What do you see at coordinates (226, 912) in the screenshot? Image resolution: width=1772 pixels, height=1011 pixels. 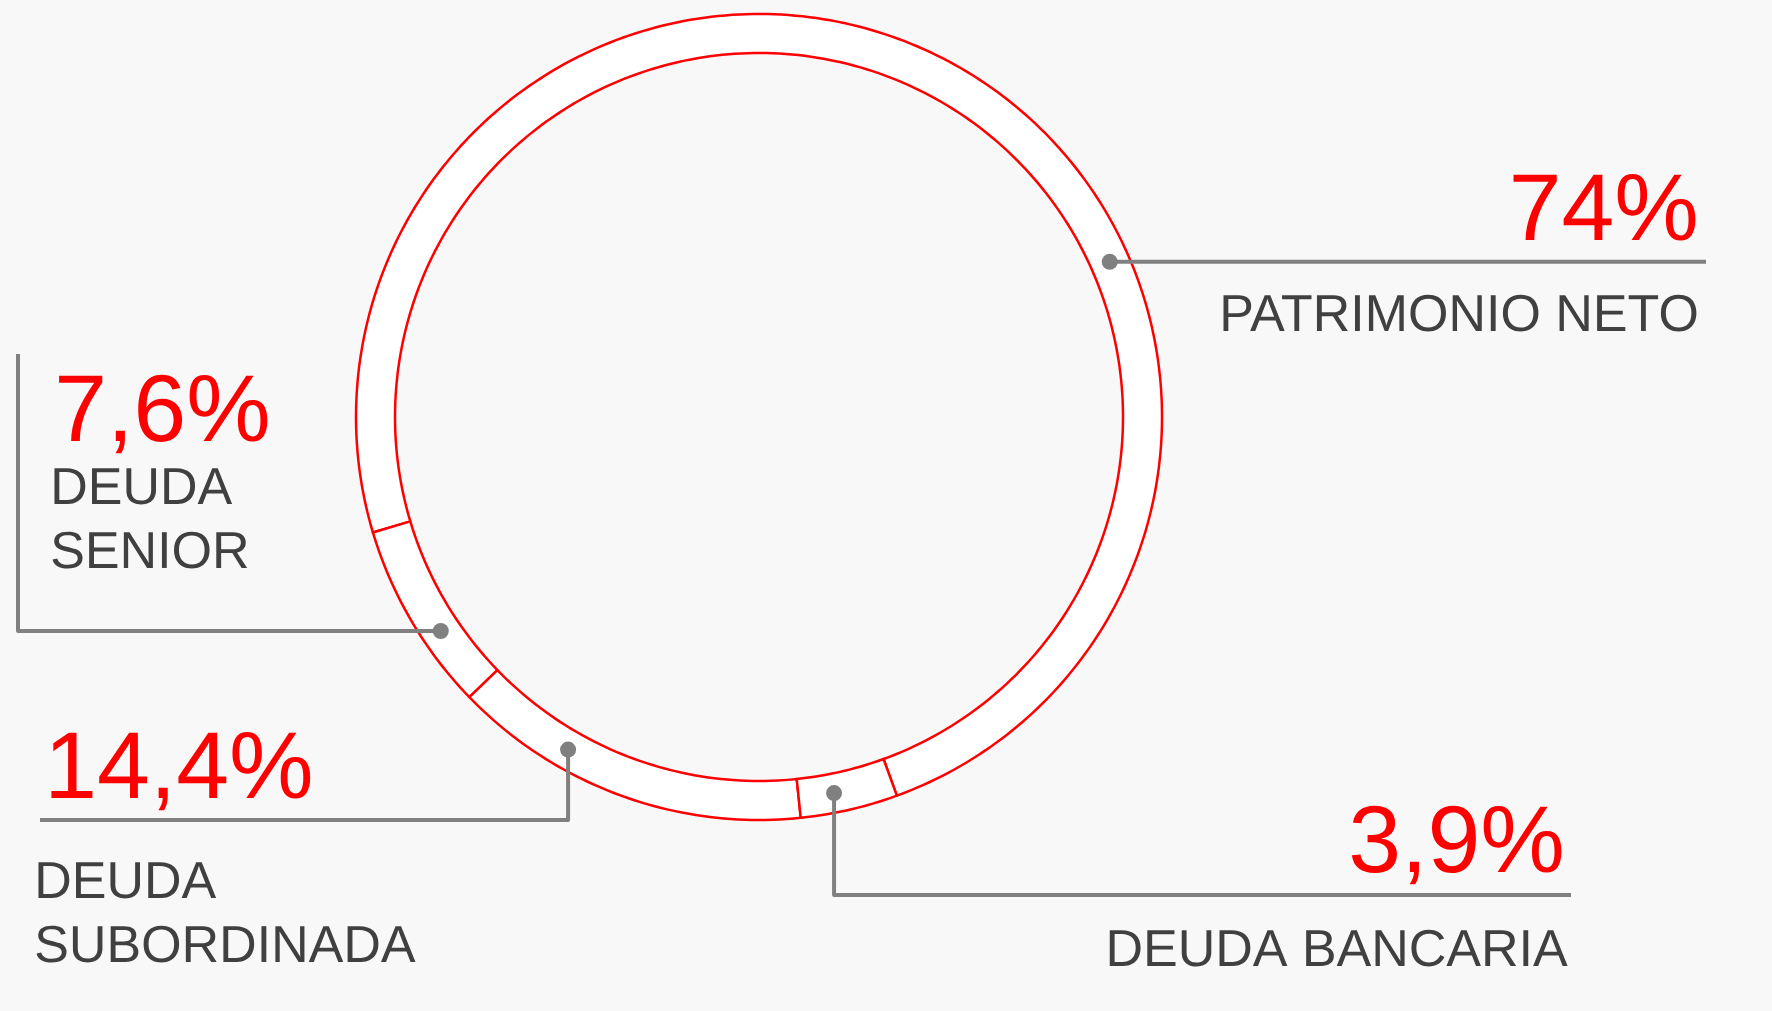 I see `slice-label: DEUDA SUBORDINADA` at bounding box center [226, 912].